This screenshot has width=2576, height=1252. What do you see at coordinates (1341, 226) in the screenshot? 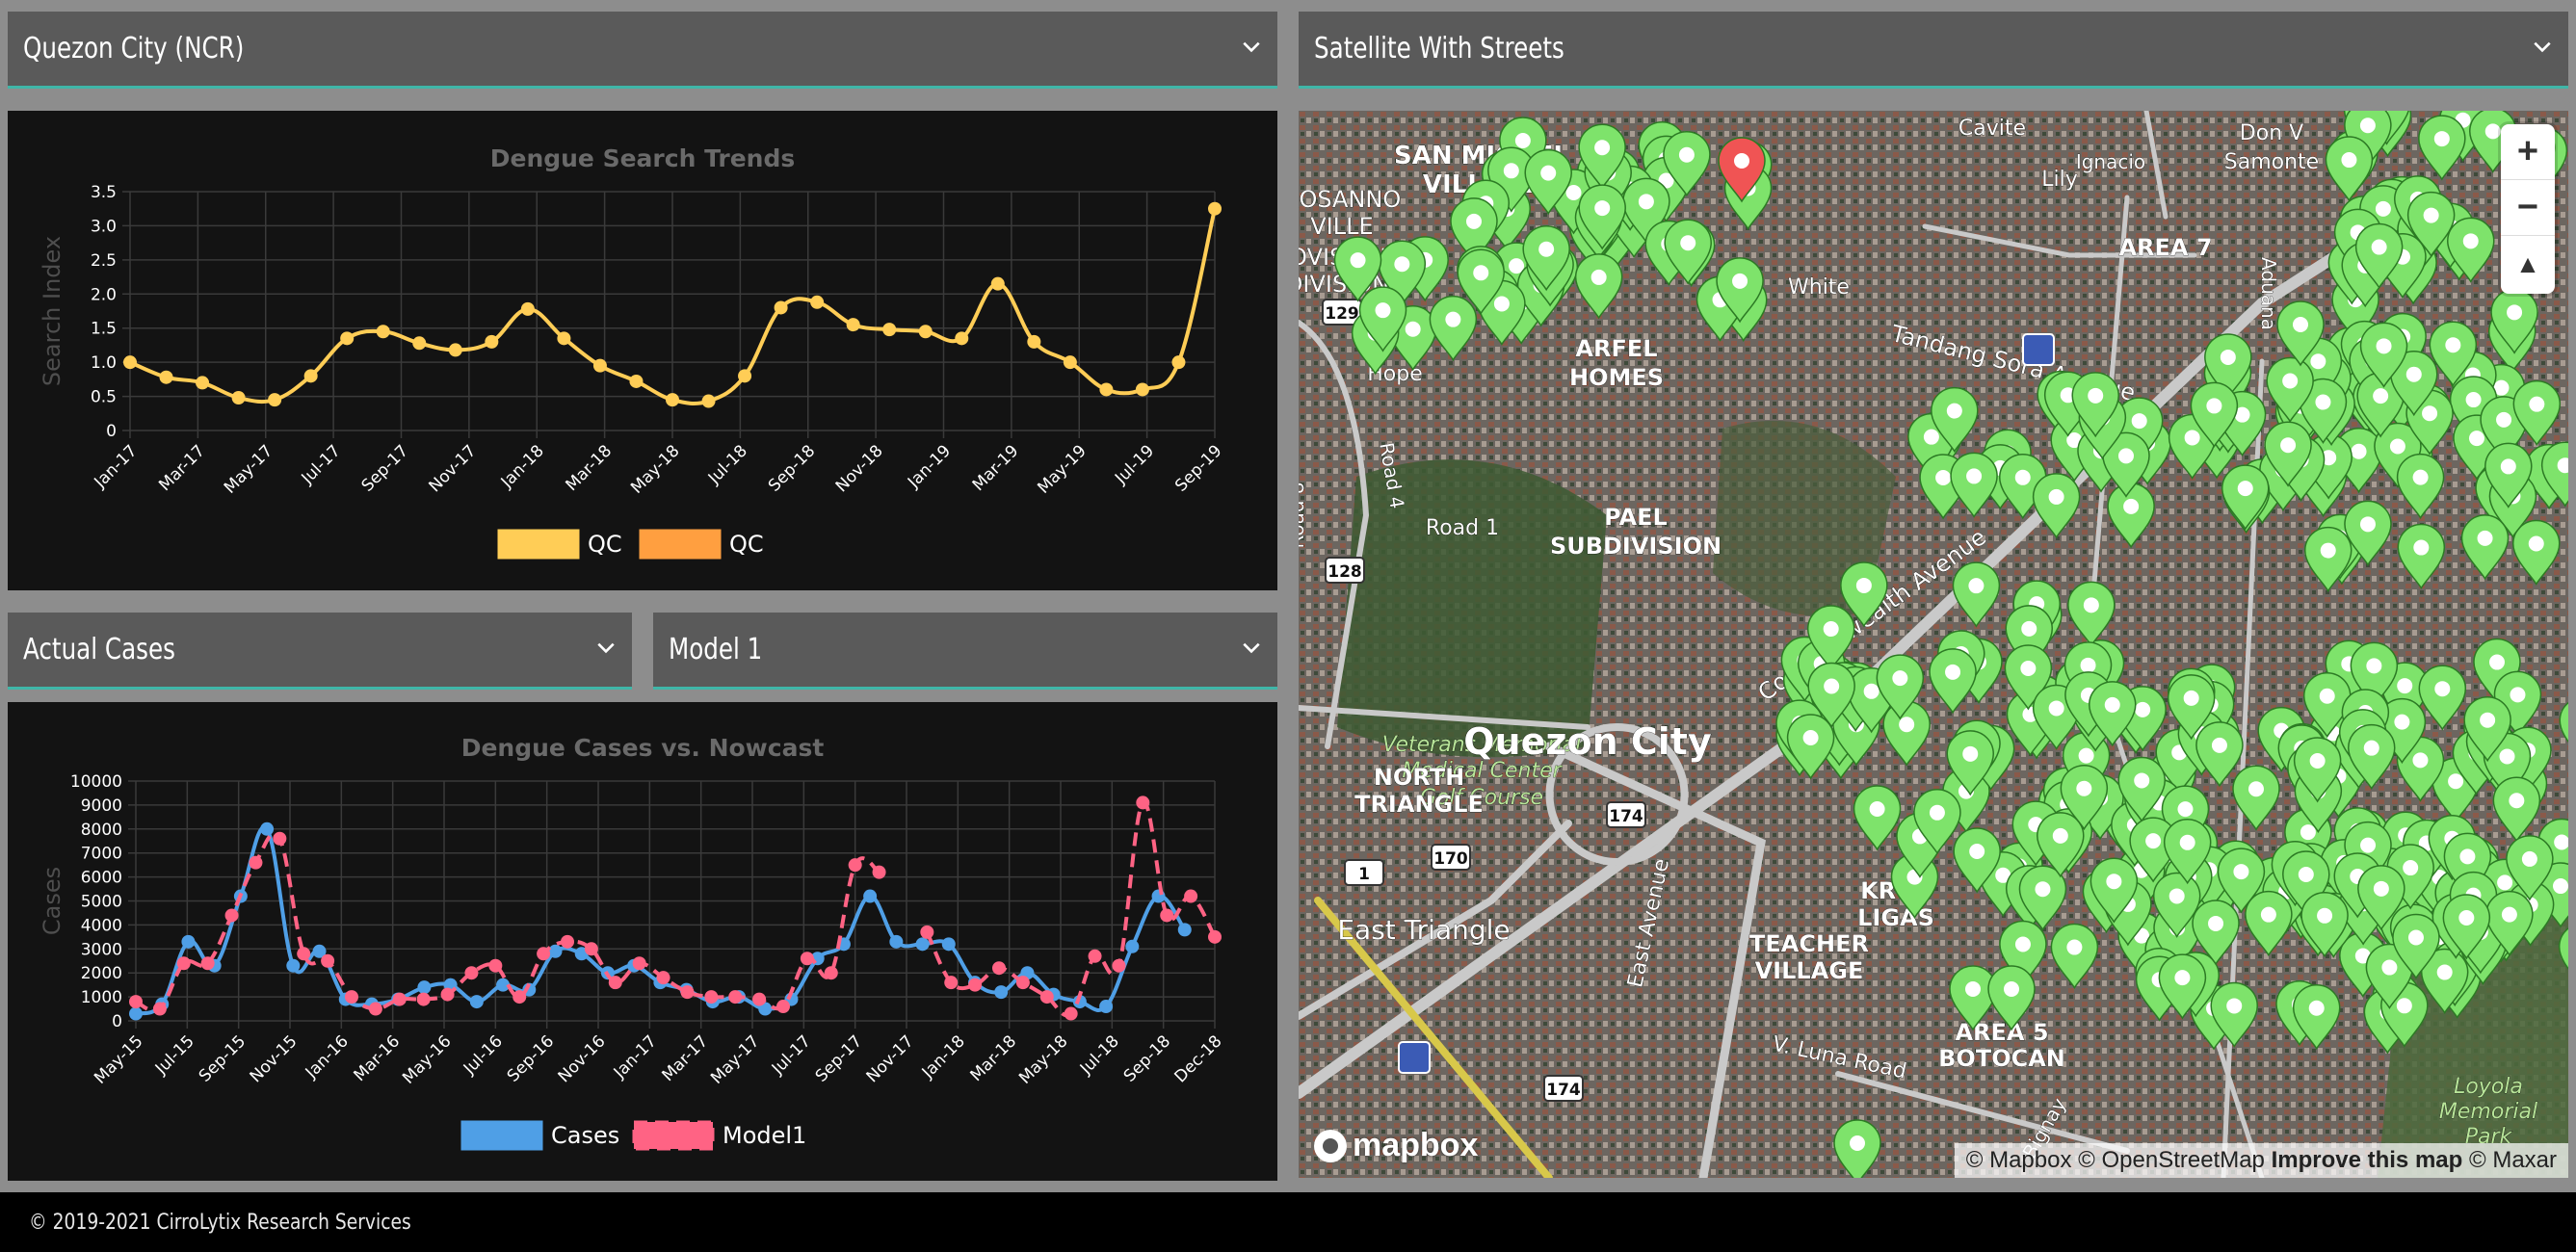
I see `map-label: VILLE` at bounding box center [1341, 226].